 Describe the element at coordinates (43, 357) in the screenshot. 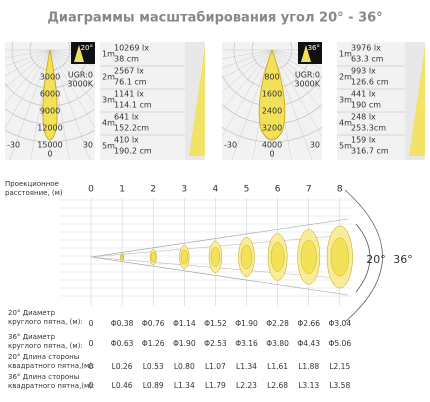

I see `row-label: 20° Длина стороны` at that location.